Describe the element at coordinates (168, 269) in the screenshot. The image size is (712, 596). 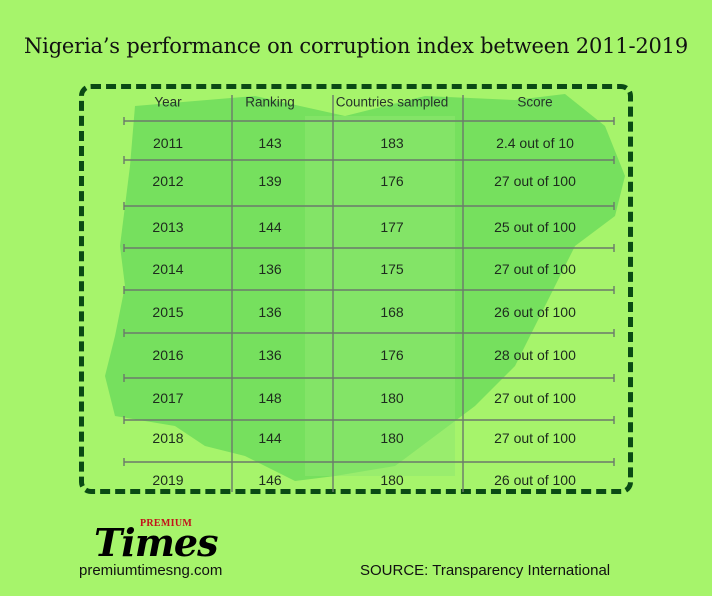
I see `table-cell: 2014` at that location.